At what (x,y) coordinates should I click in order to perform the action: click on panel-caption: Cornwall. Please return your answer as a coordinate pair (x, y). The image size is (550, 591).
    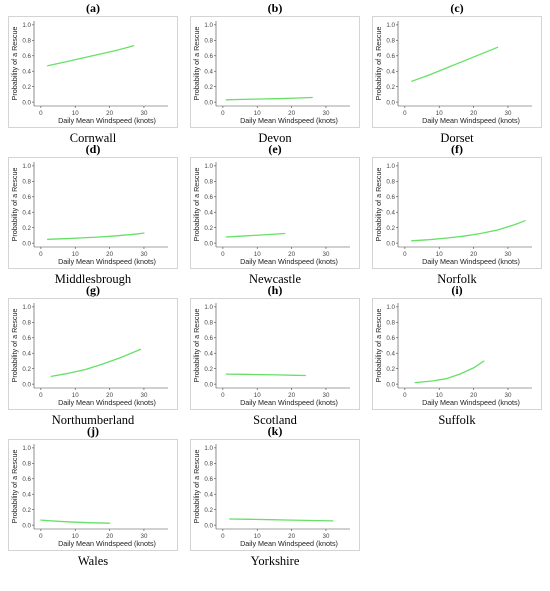
    Looking at the image, I should click on (93, 138).